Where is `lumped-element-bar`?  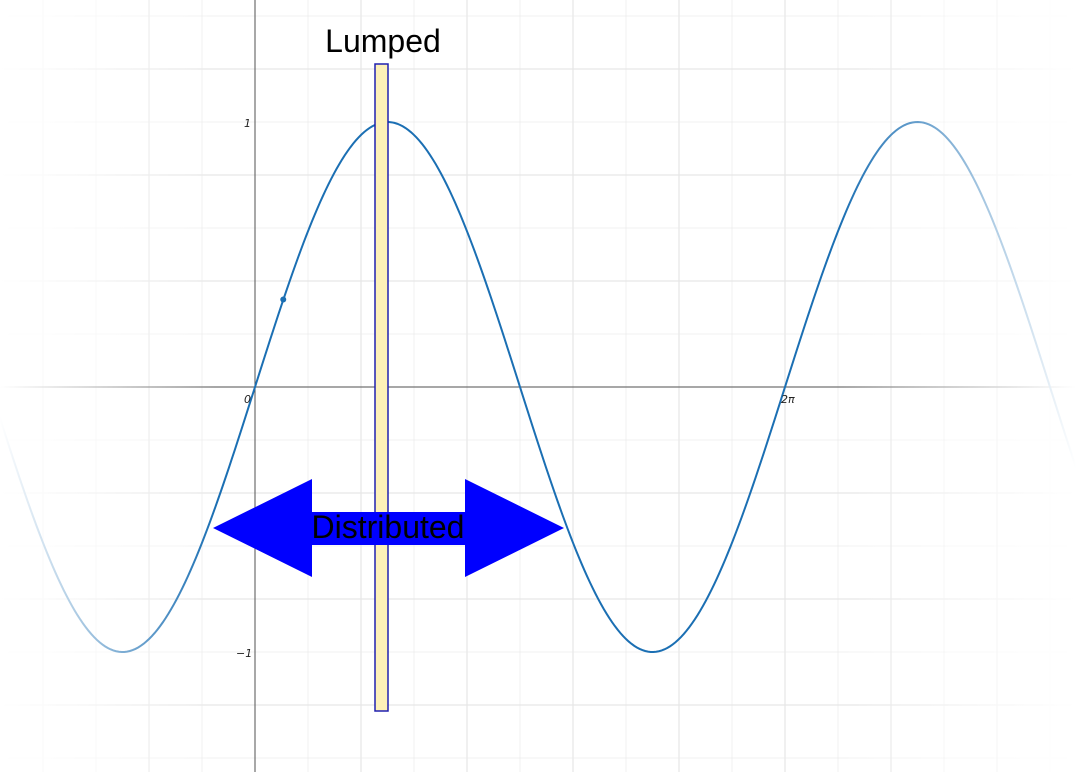
lumped-element-bar is located at coordinates (381, 387).